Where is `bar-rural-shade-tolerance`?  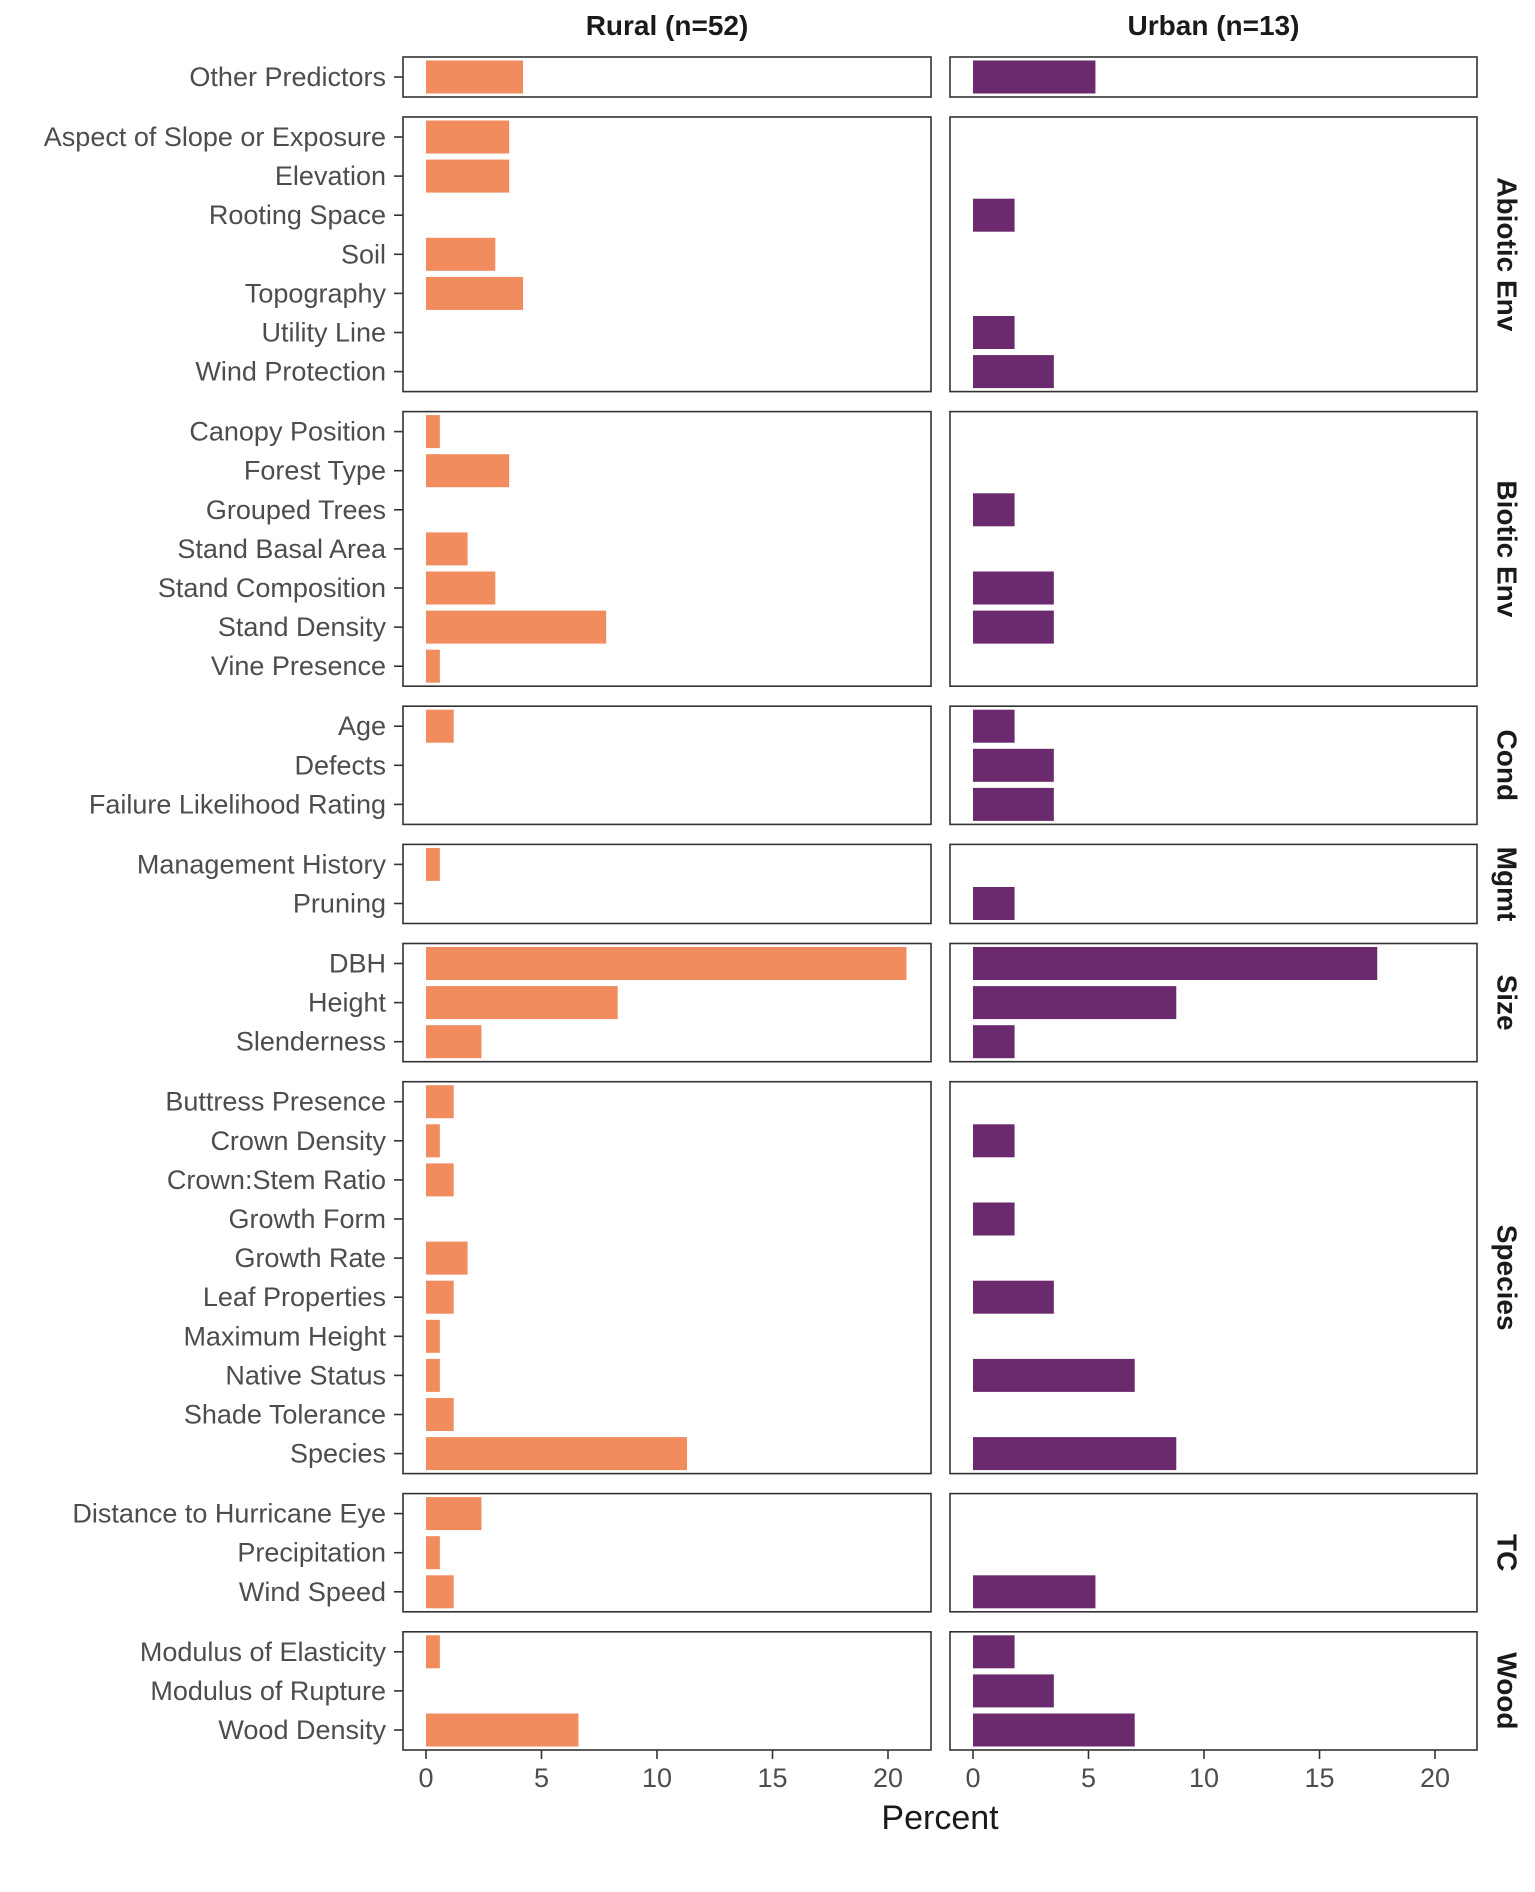
bar-rural-shade-tolerance is located at coordinates (440, 1414).